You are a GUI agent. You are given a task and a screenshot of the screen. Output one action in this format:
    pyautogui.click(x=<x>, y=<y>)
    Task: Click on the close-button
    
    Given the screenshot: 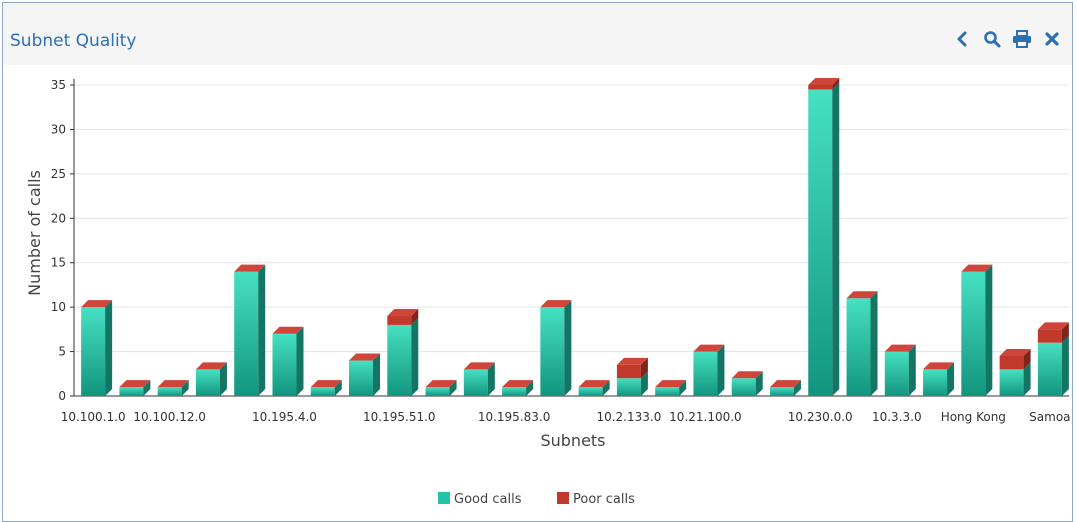 What is the action you would take?
    pyautogui.click(x=1052, y=39)
    